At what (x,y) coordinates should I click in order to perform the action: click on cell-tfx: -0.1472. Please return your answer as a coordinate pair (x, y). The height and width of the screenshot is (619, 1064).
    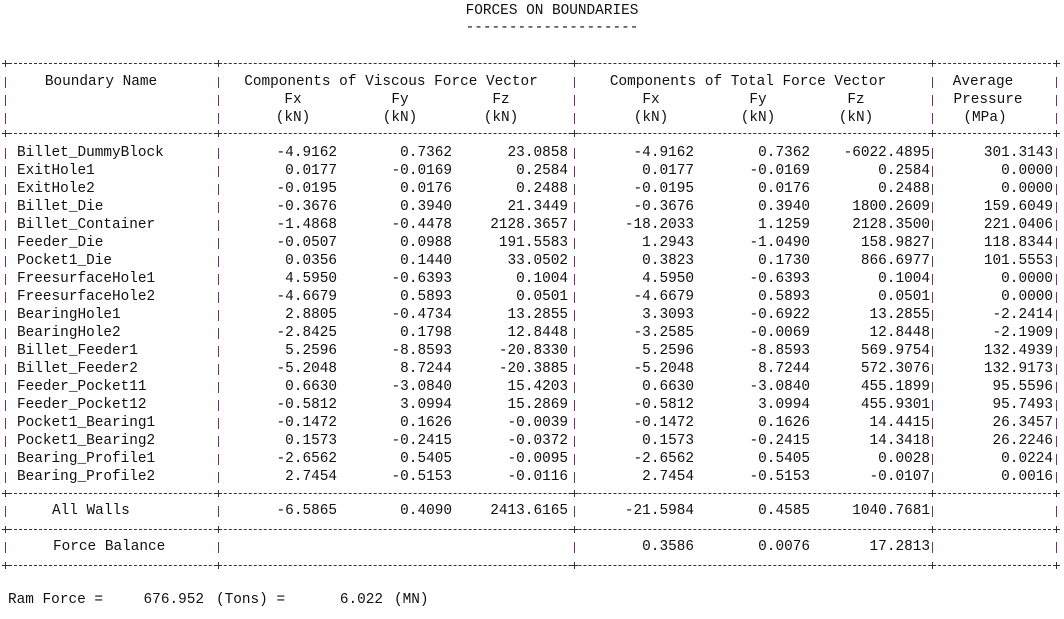
    Looking at the image, I should click on (663, 423).